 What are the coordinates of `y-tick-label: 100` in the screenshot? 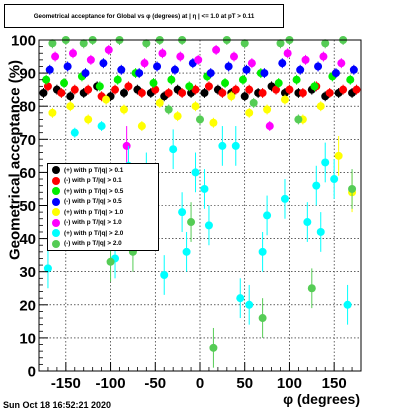 It's located at (23, 41).